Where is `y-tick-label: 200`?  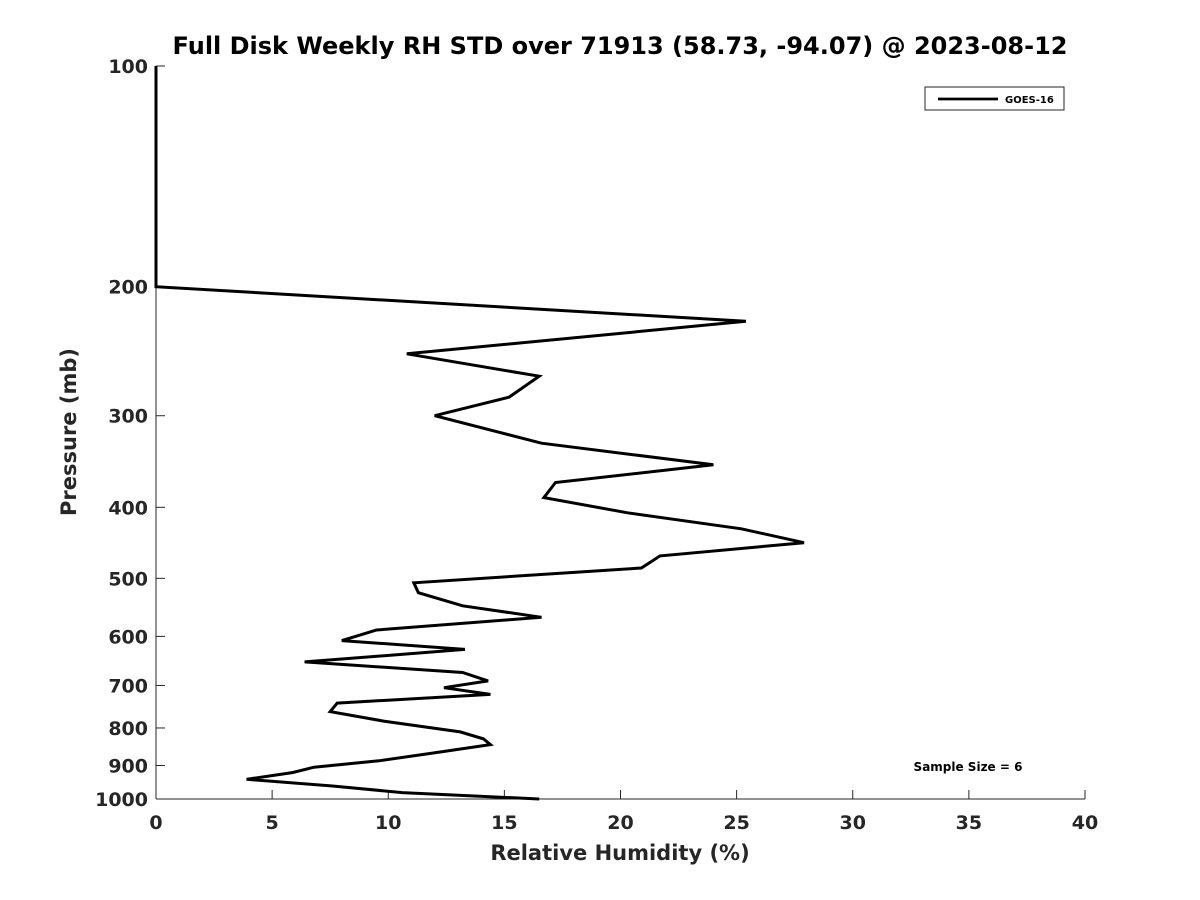
y-tick-label: 200 is located at coordinates (128, 288).